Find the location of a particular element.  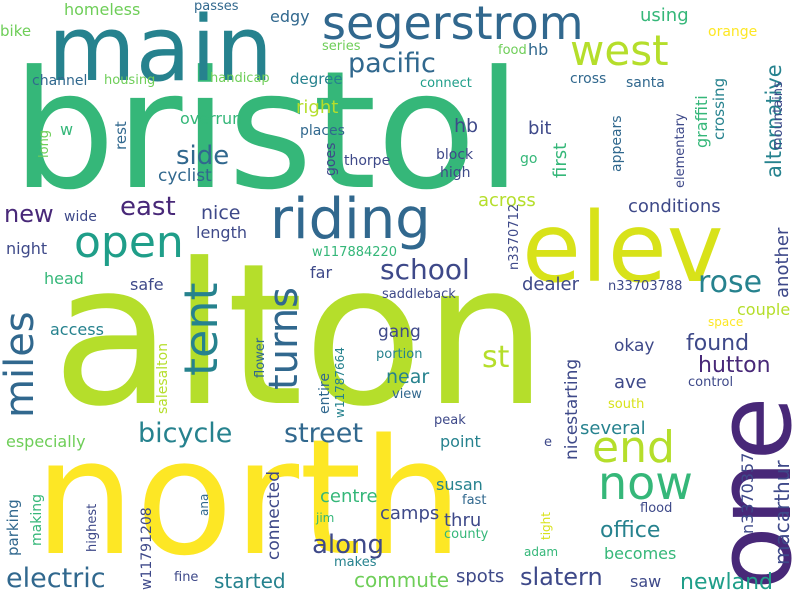

word-especially: especially is located at coordinates (46, 441).